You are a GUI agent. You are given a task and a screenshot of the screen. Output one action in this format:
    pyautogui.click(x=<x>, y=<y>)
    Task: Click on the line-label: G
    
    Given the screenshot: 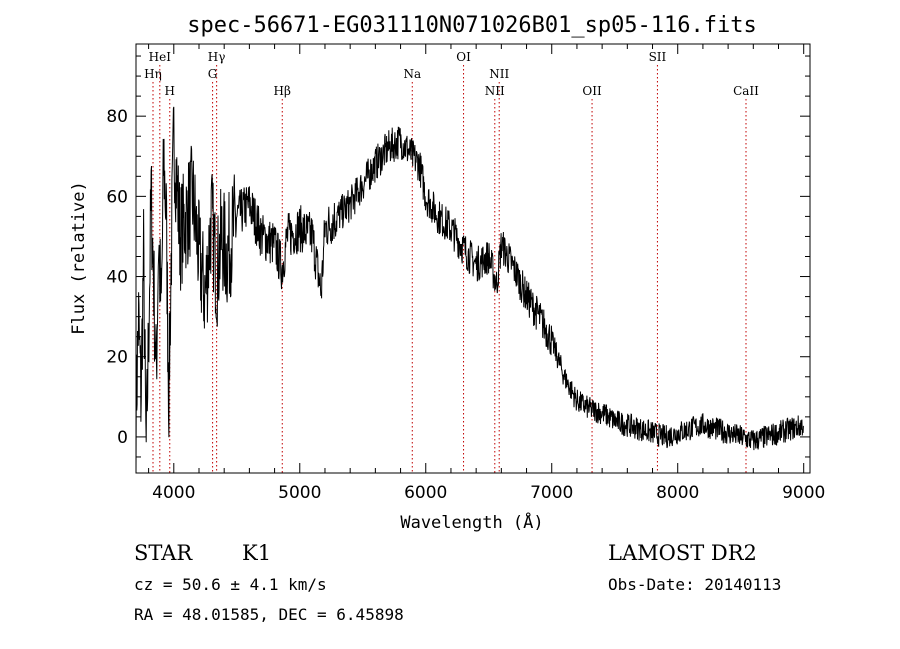 What is the action you would take?
    pyautogui.click(x=213, y=74)
    